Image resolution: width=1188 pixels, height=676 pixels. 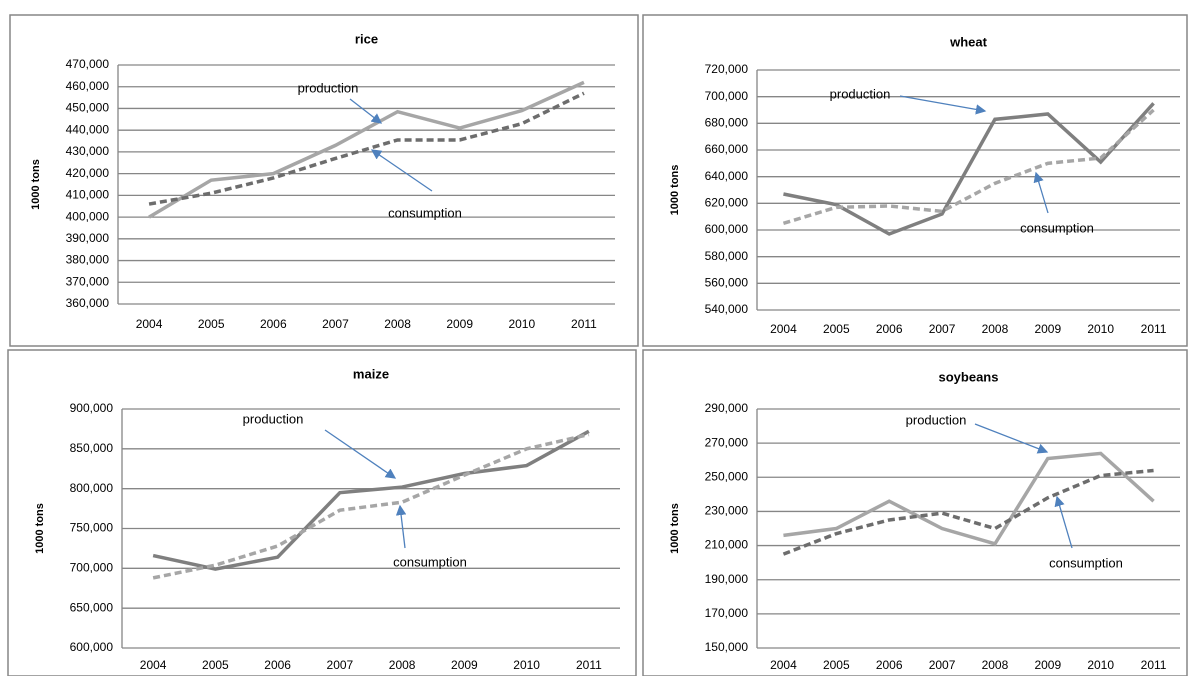 I want to click on y-tick-label: 900,000, so click(x=92, y=408).